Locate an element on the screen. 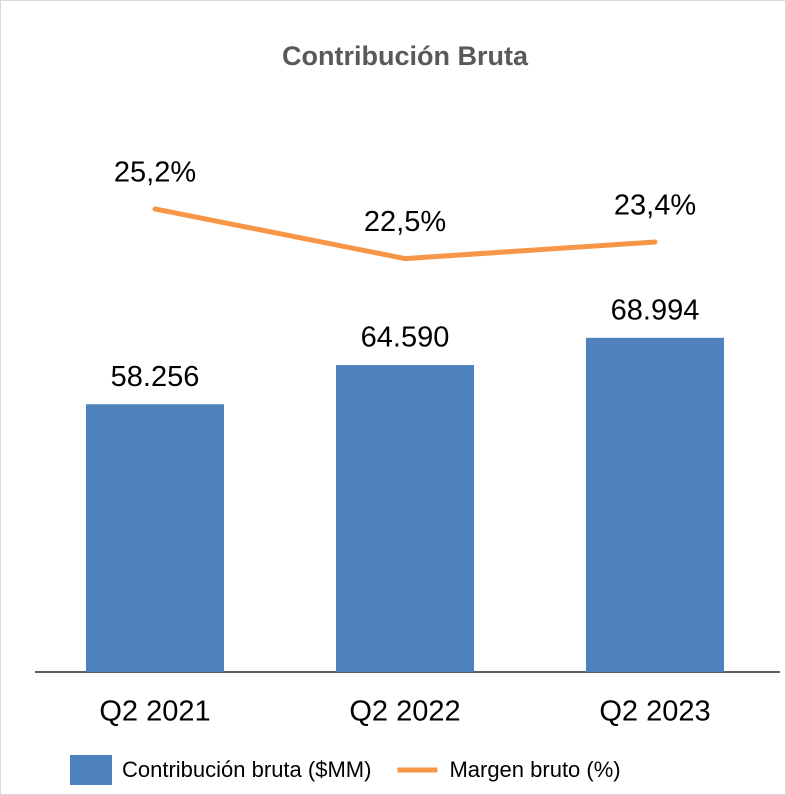 This screenshot has width=786, height=795. legend-label: Contribución bruta ($MM) is located at coordinates (246, 769).